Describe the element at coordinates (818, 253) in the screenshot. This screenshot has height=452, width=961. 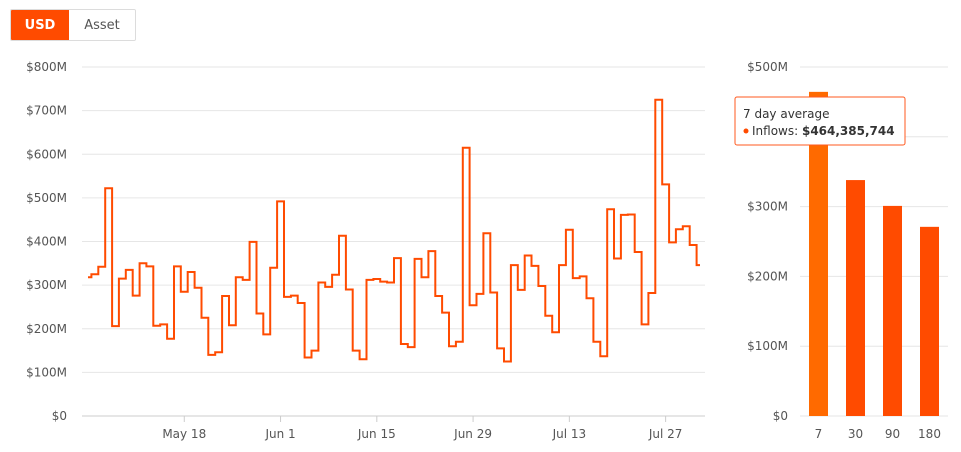
I see `bar-7-day` at that location.